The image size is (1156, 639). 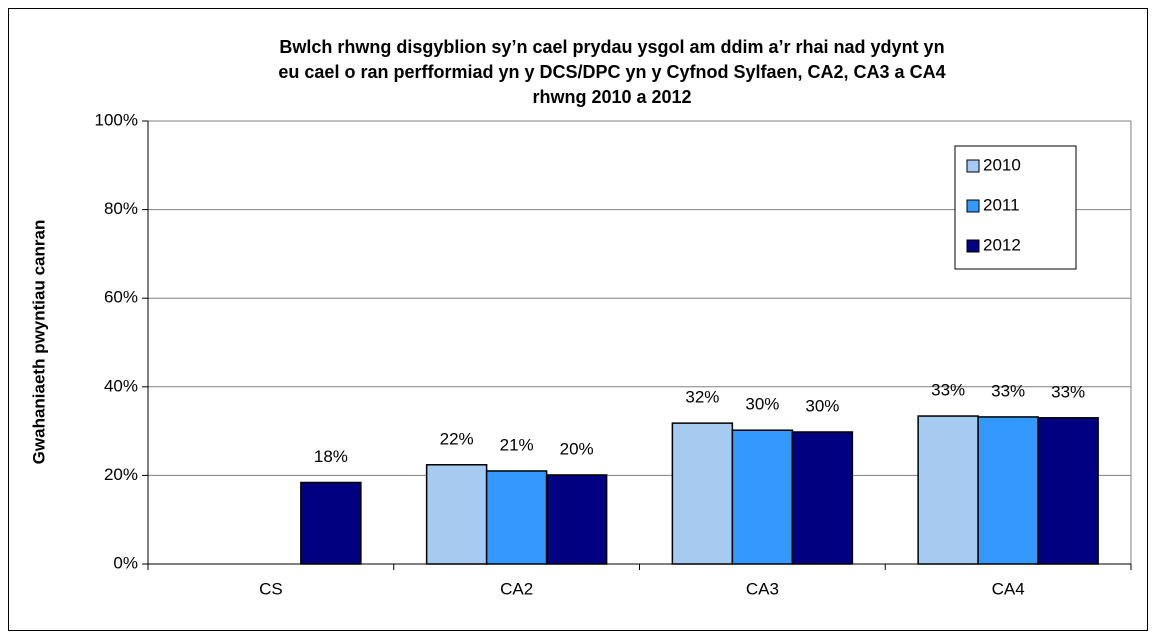 I want to click on data-label: 21%, so click(x=517, y=444).